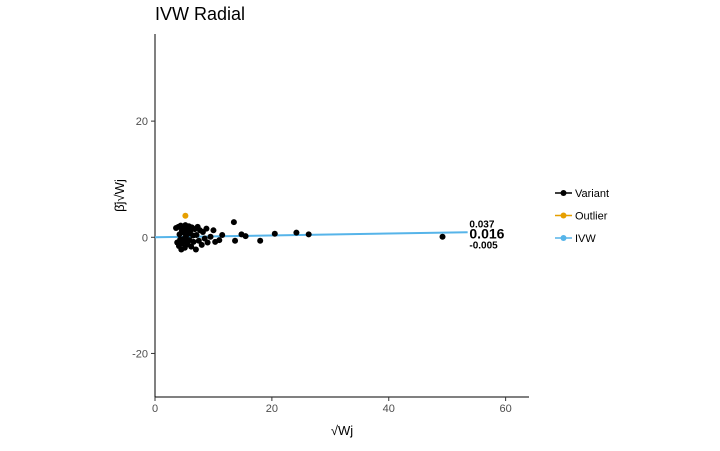 This screenshot has width=720, height=451. I want to click on outlier-point, so click(185, 215).